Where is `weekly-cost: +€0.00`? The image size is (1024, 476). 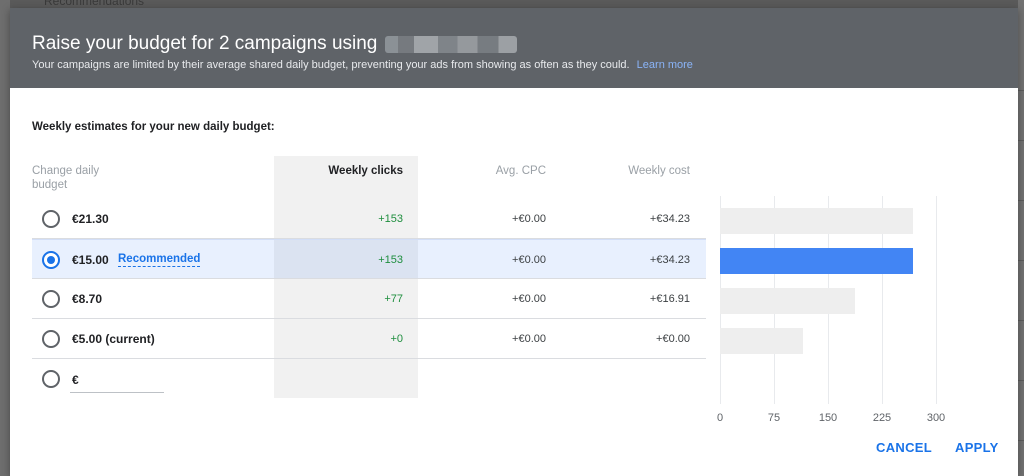 weekly-cost: +€0.00 is located at coordinates (673, 339).